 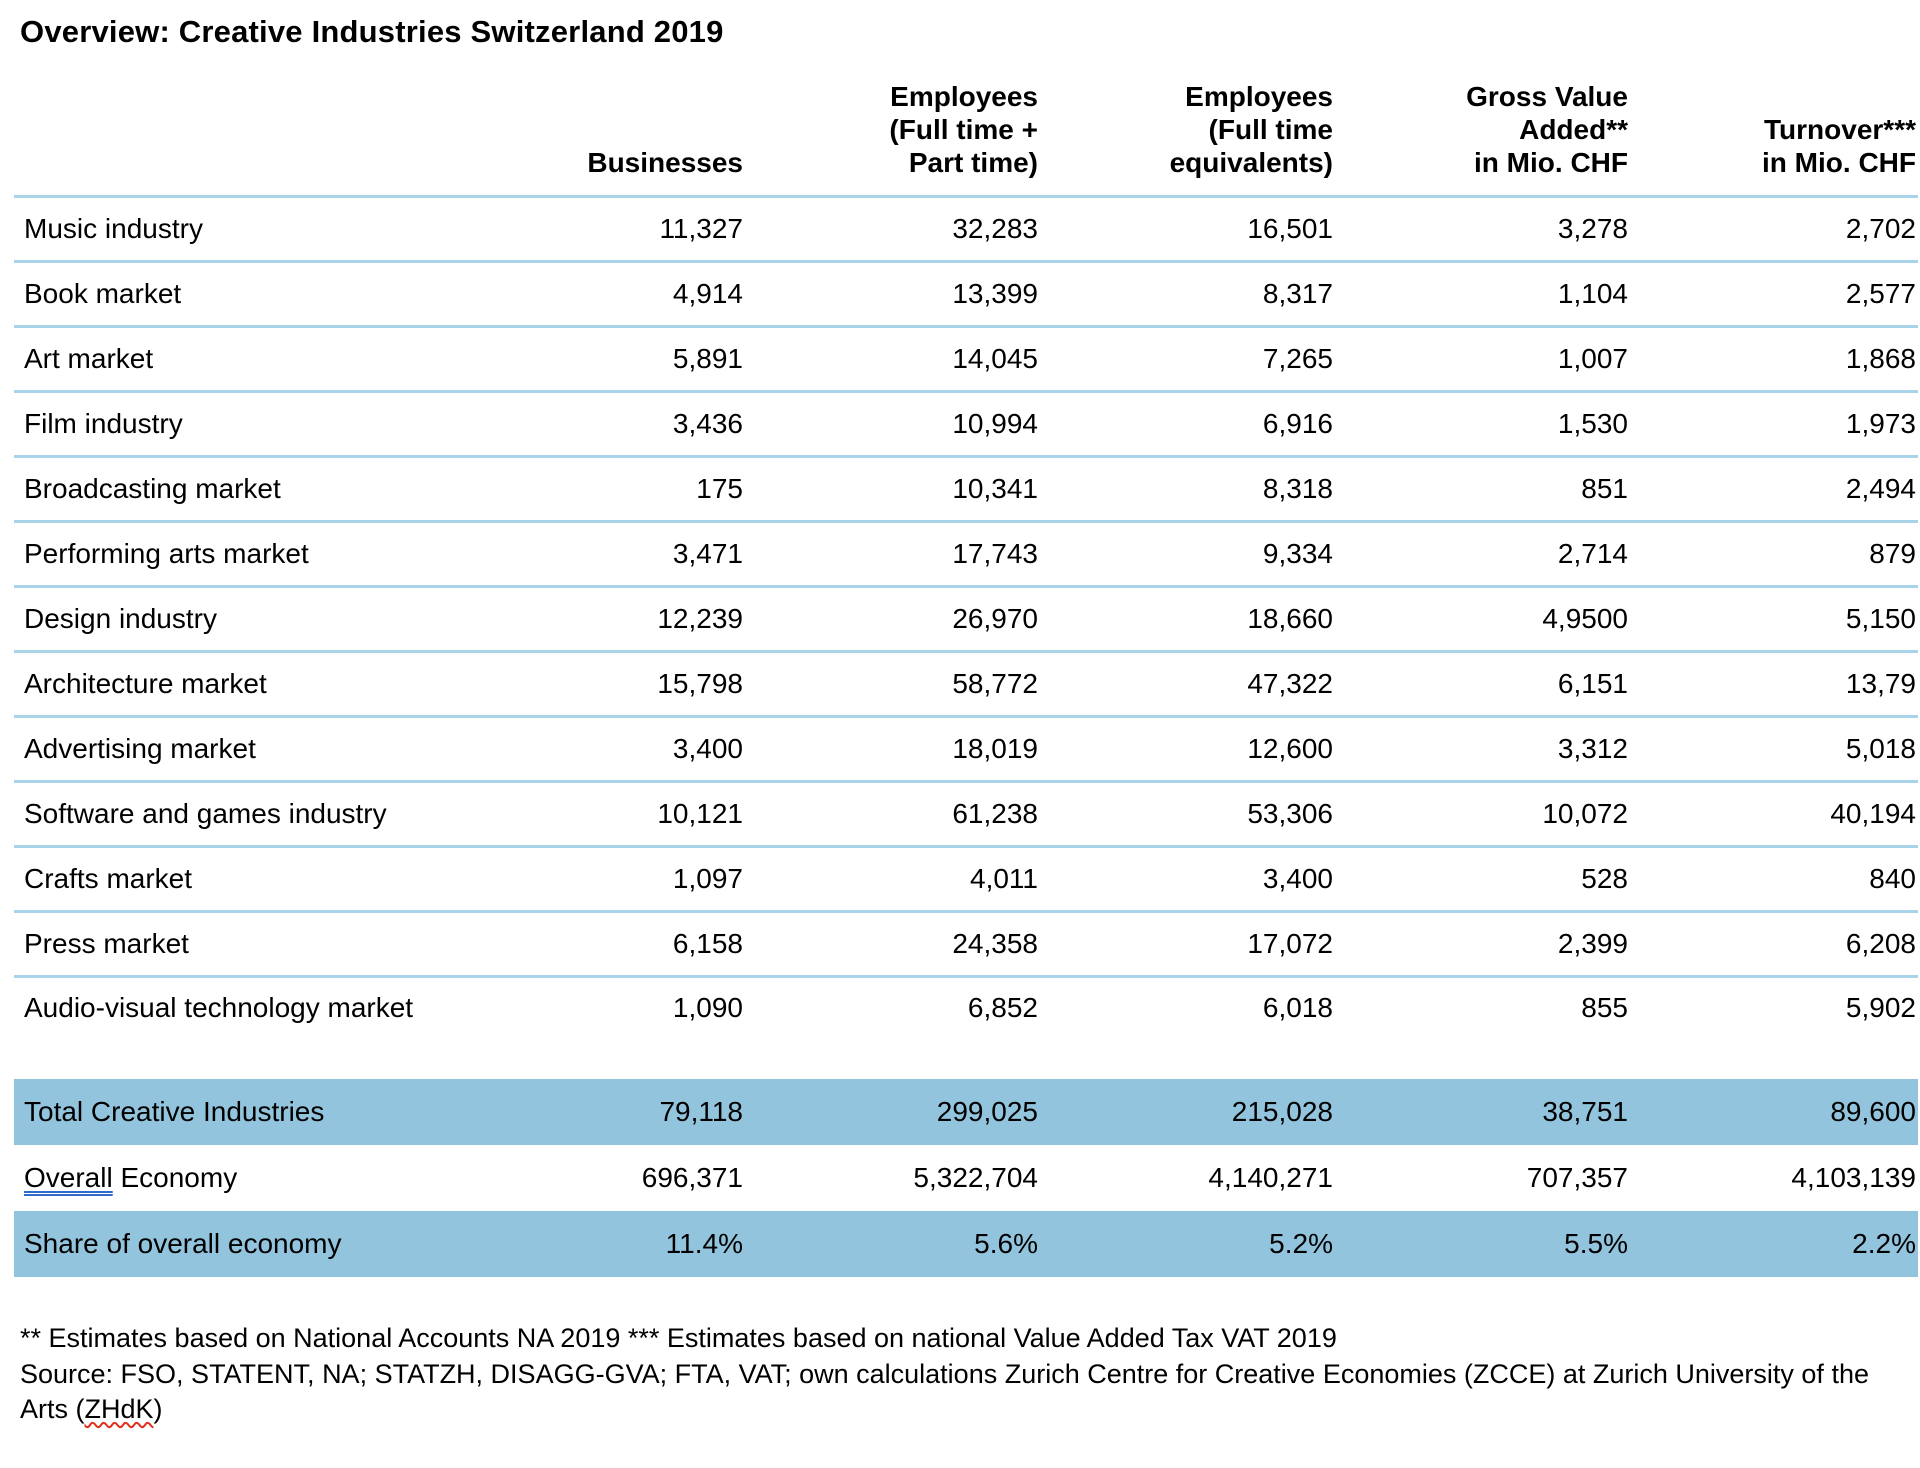 I want to click on column-header-gross-value-added: Gross Value Added** in Mio. CHF, so click(x=1482, y=128).